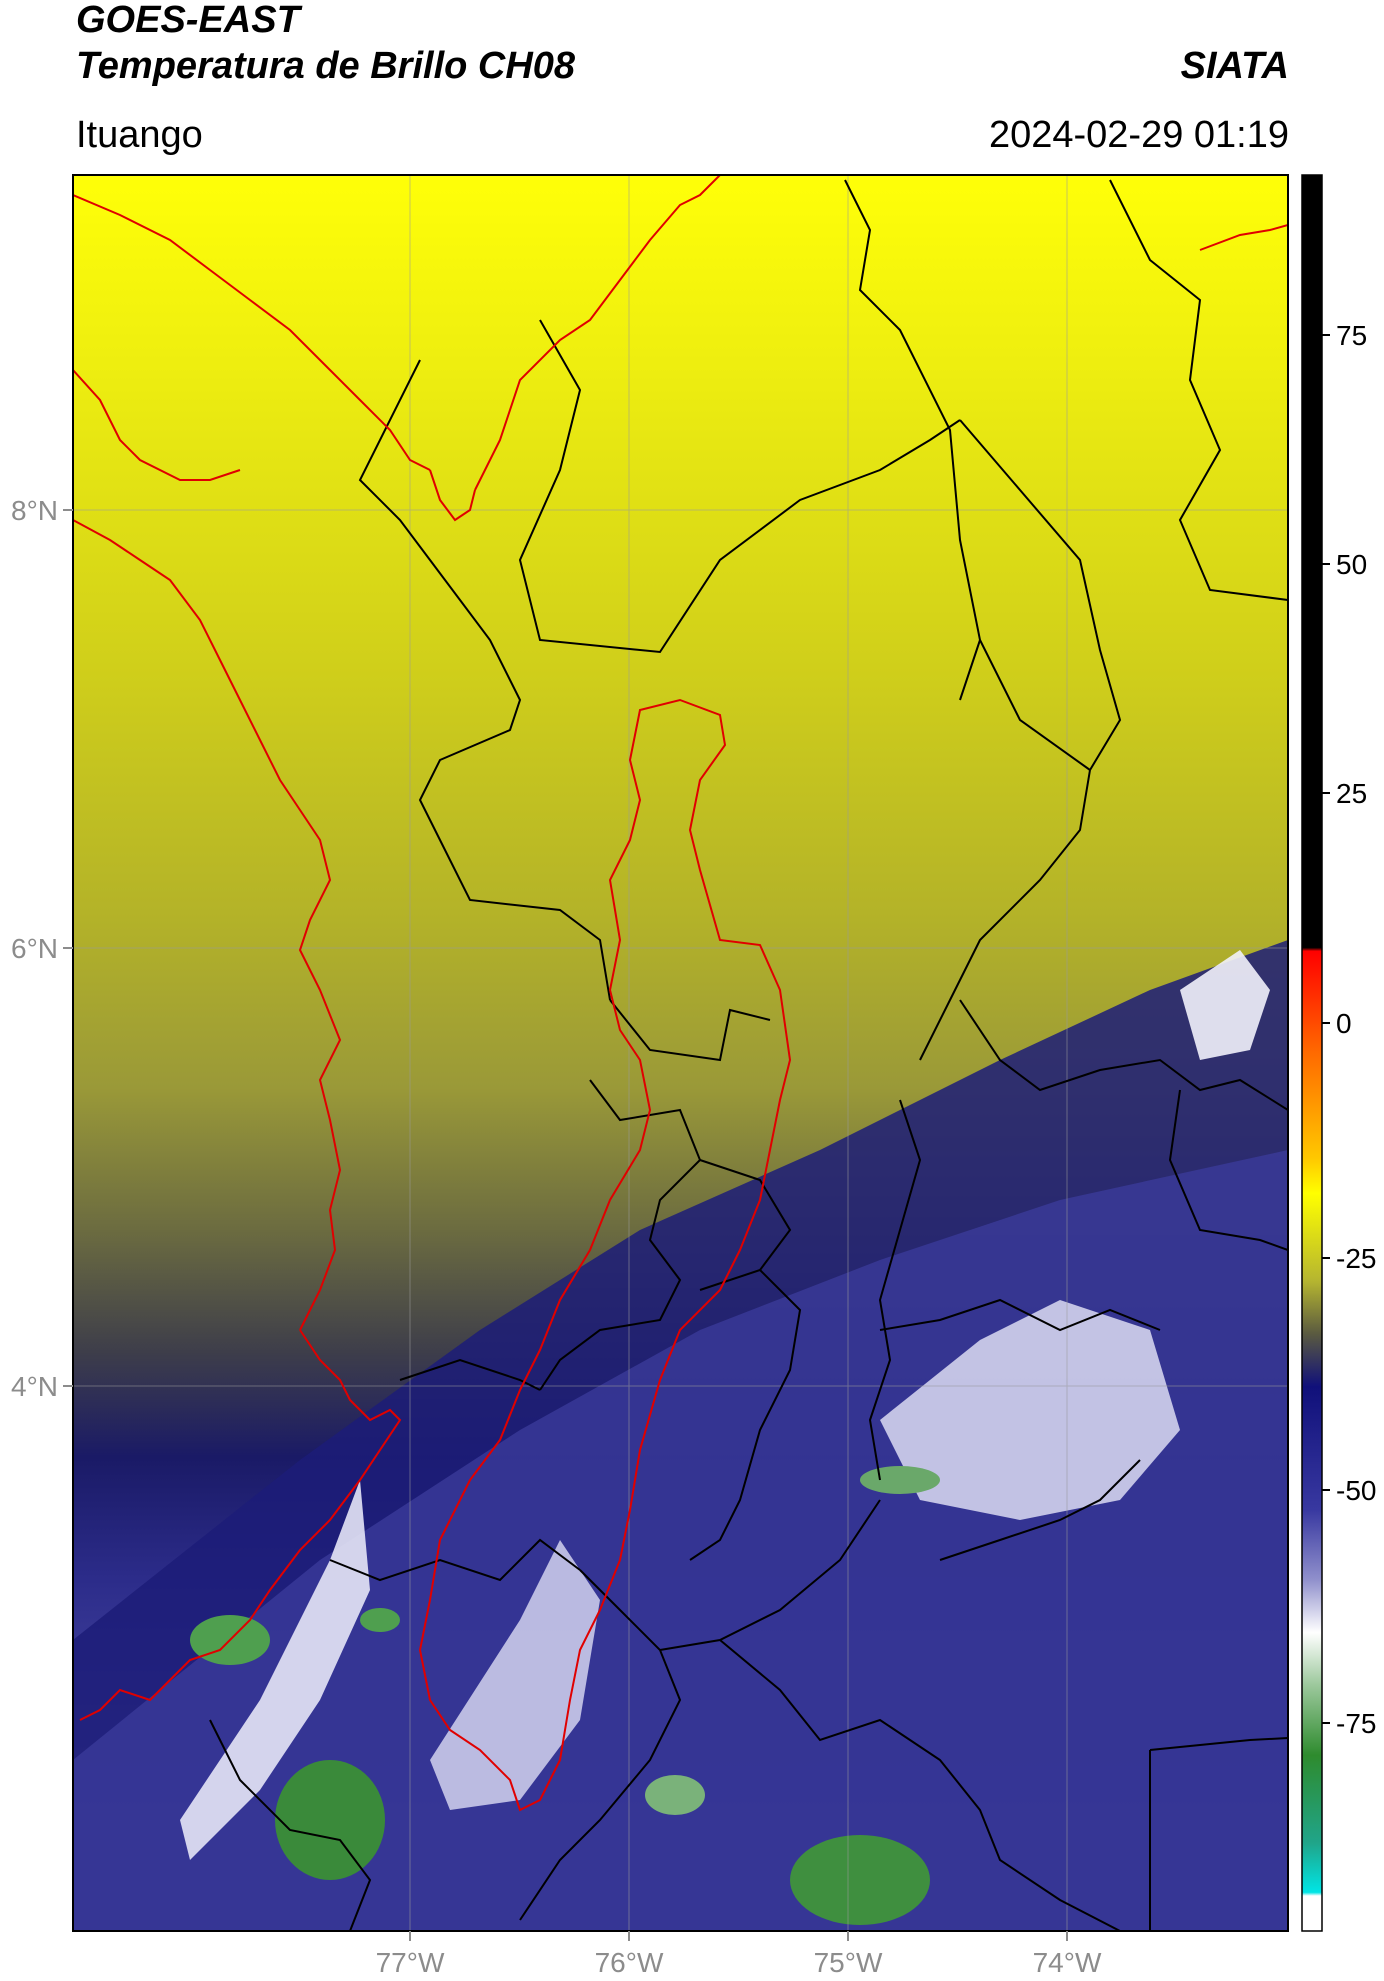 This screenshot has width=1384, height=1981. What do you see at coordinates (188, 20) in the screenshot?
I see `satellite-title: GOES-EAST` at bounding box center [188, 20].